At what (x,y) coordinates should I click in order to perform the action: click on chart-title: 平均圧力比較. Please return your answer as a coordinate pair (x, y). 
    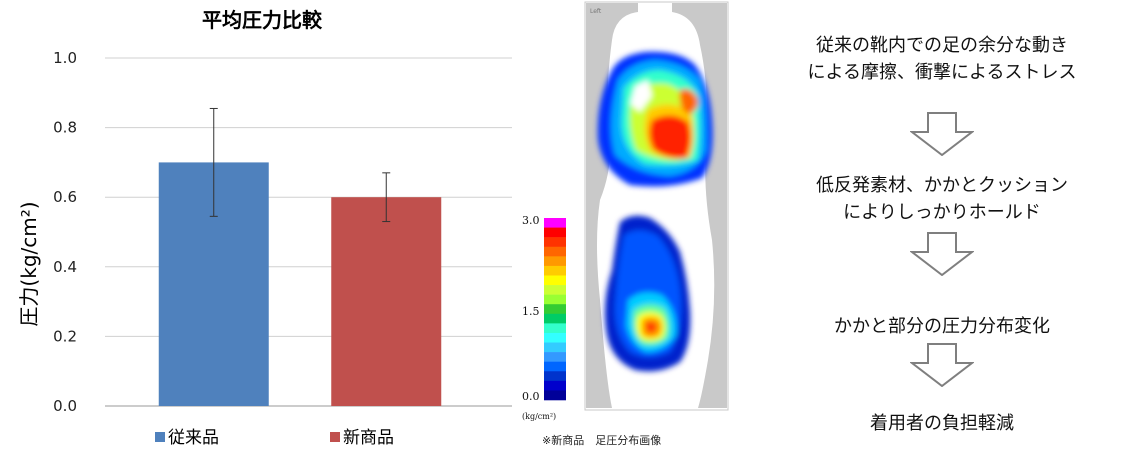
    Looking at the image, I should click on (262, 20).